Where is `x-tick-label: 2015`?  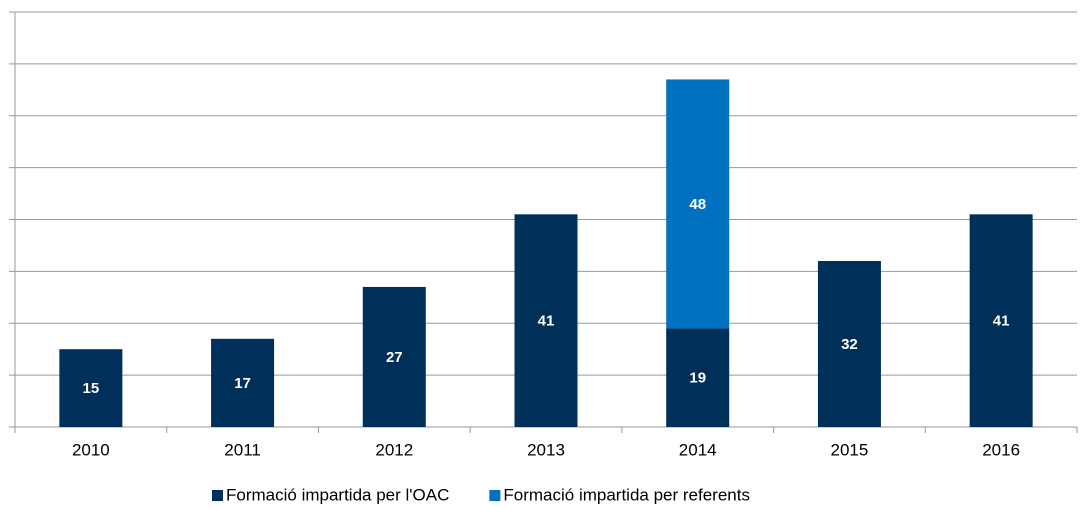 x-tick-label: 2015 is located at coordinates (850, 449).